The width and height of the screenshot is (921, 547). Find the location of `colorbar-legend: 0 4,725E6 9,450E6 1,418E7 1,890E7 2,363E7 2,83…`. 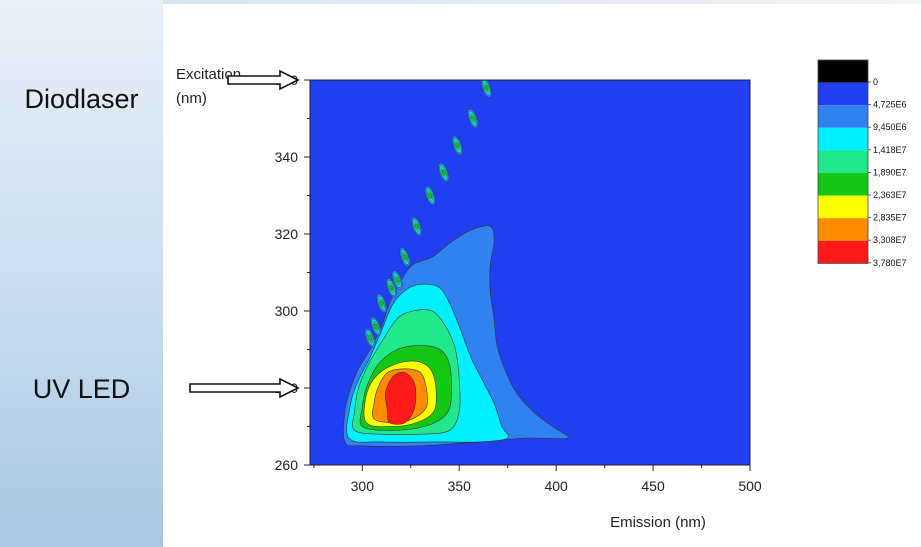

colorbar-legend: 0 4,725E6 9,450E6 1,418E7 1,890E7 2,363E7 2,83… is located at coordinates (862, 163).